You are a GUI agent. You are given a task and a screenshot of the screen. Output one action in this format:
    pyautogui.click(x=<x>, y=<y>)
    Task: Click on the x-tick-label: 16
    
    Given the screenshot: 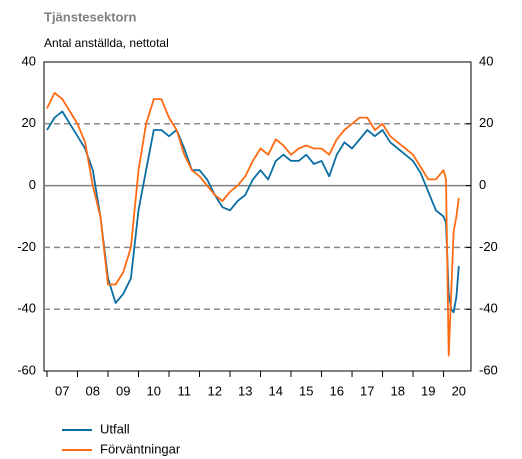 What is the action you would take?
    pyautogui.click(x=337, y=390)
    